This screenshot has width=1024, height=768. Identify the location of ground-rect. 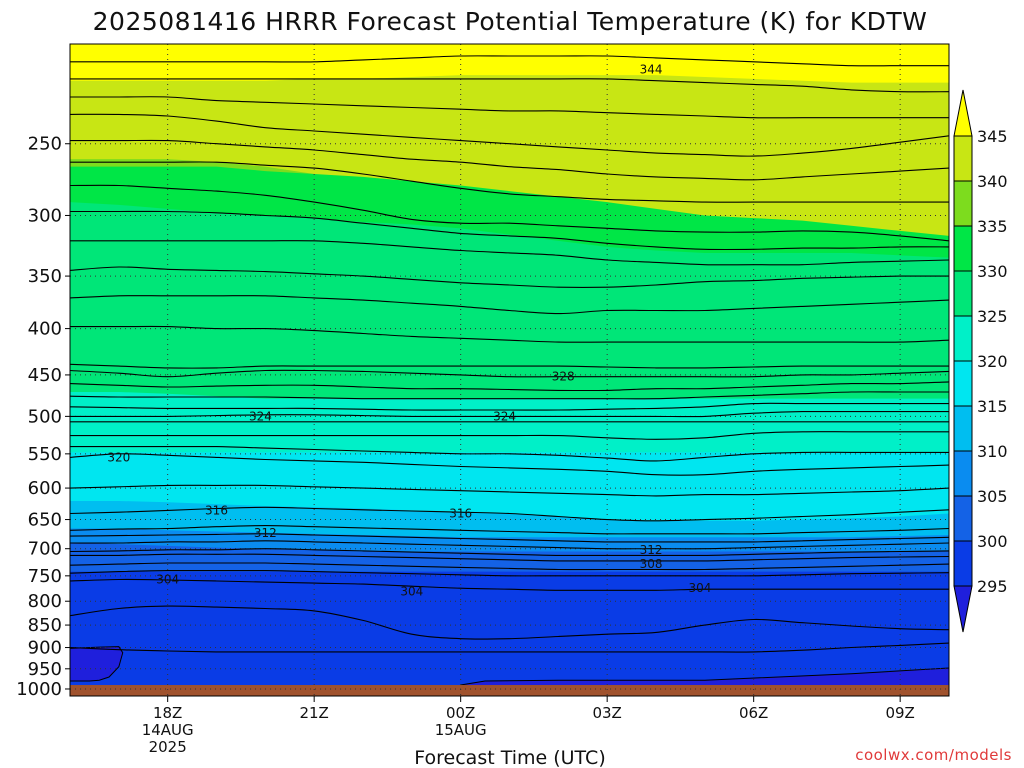
(509, 690).